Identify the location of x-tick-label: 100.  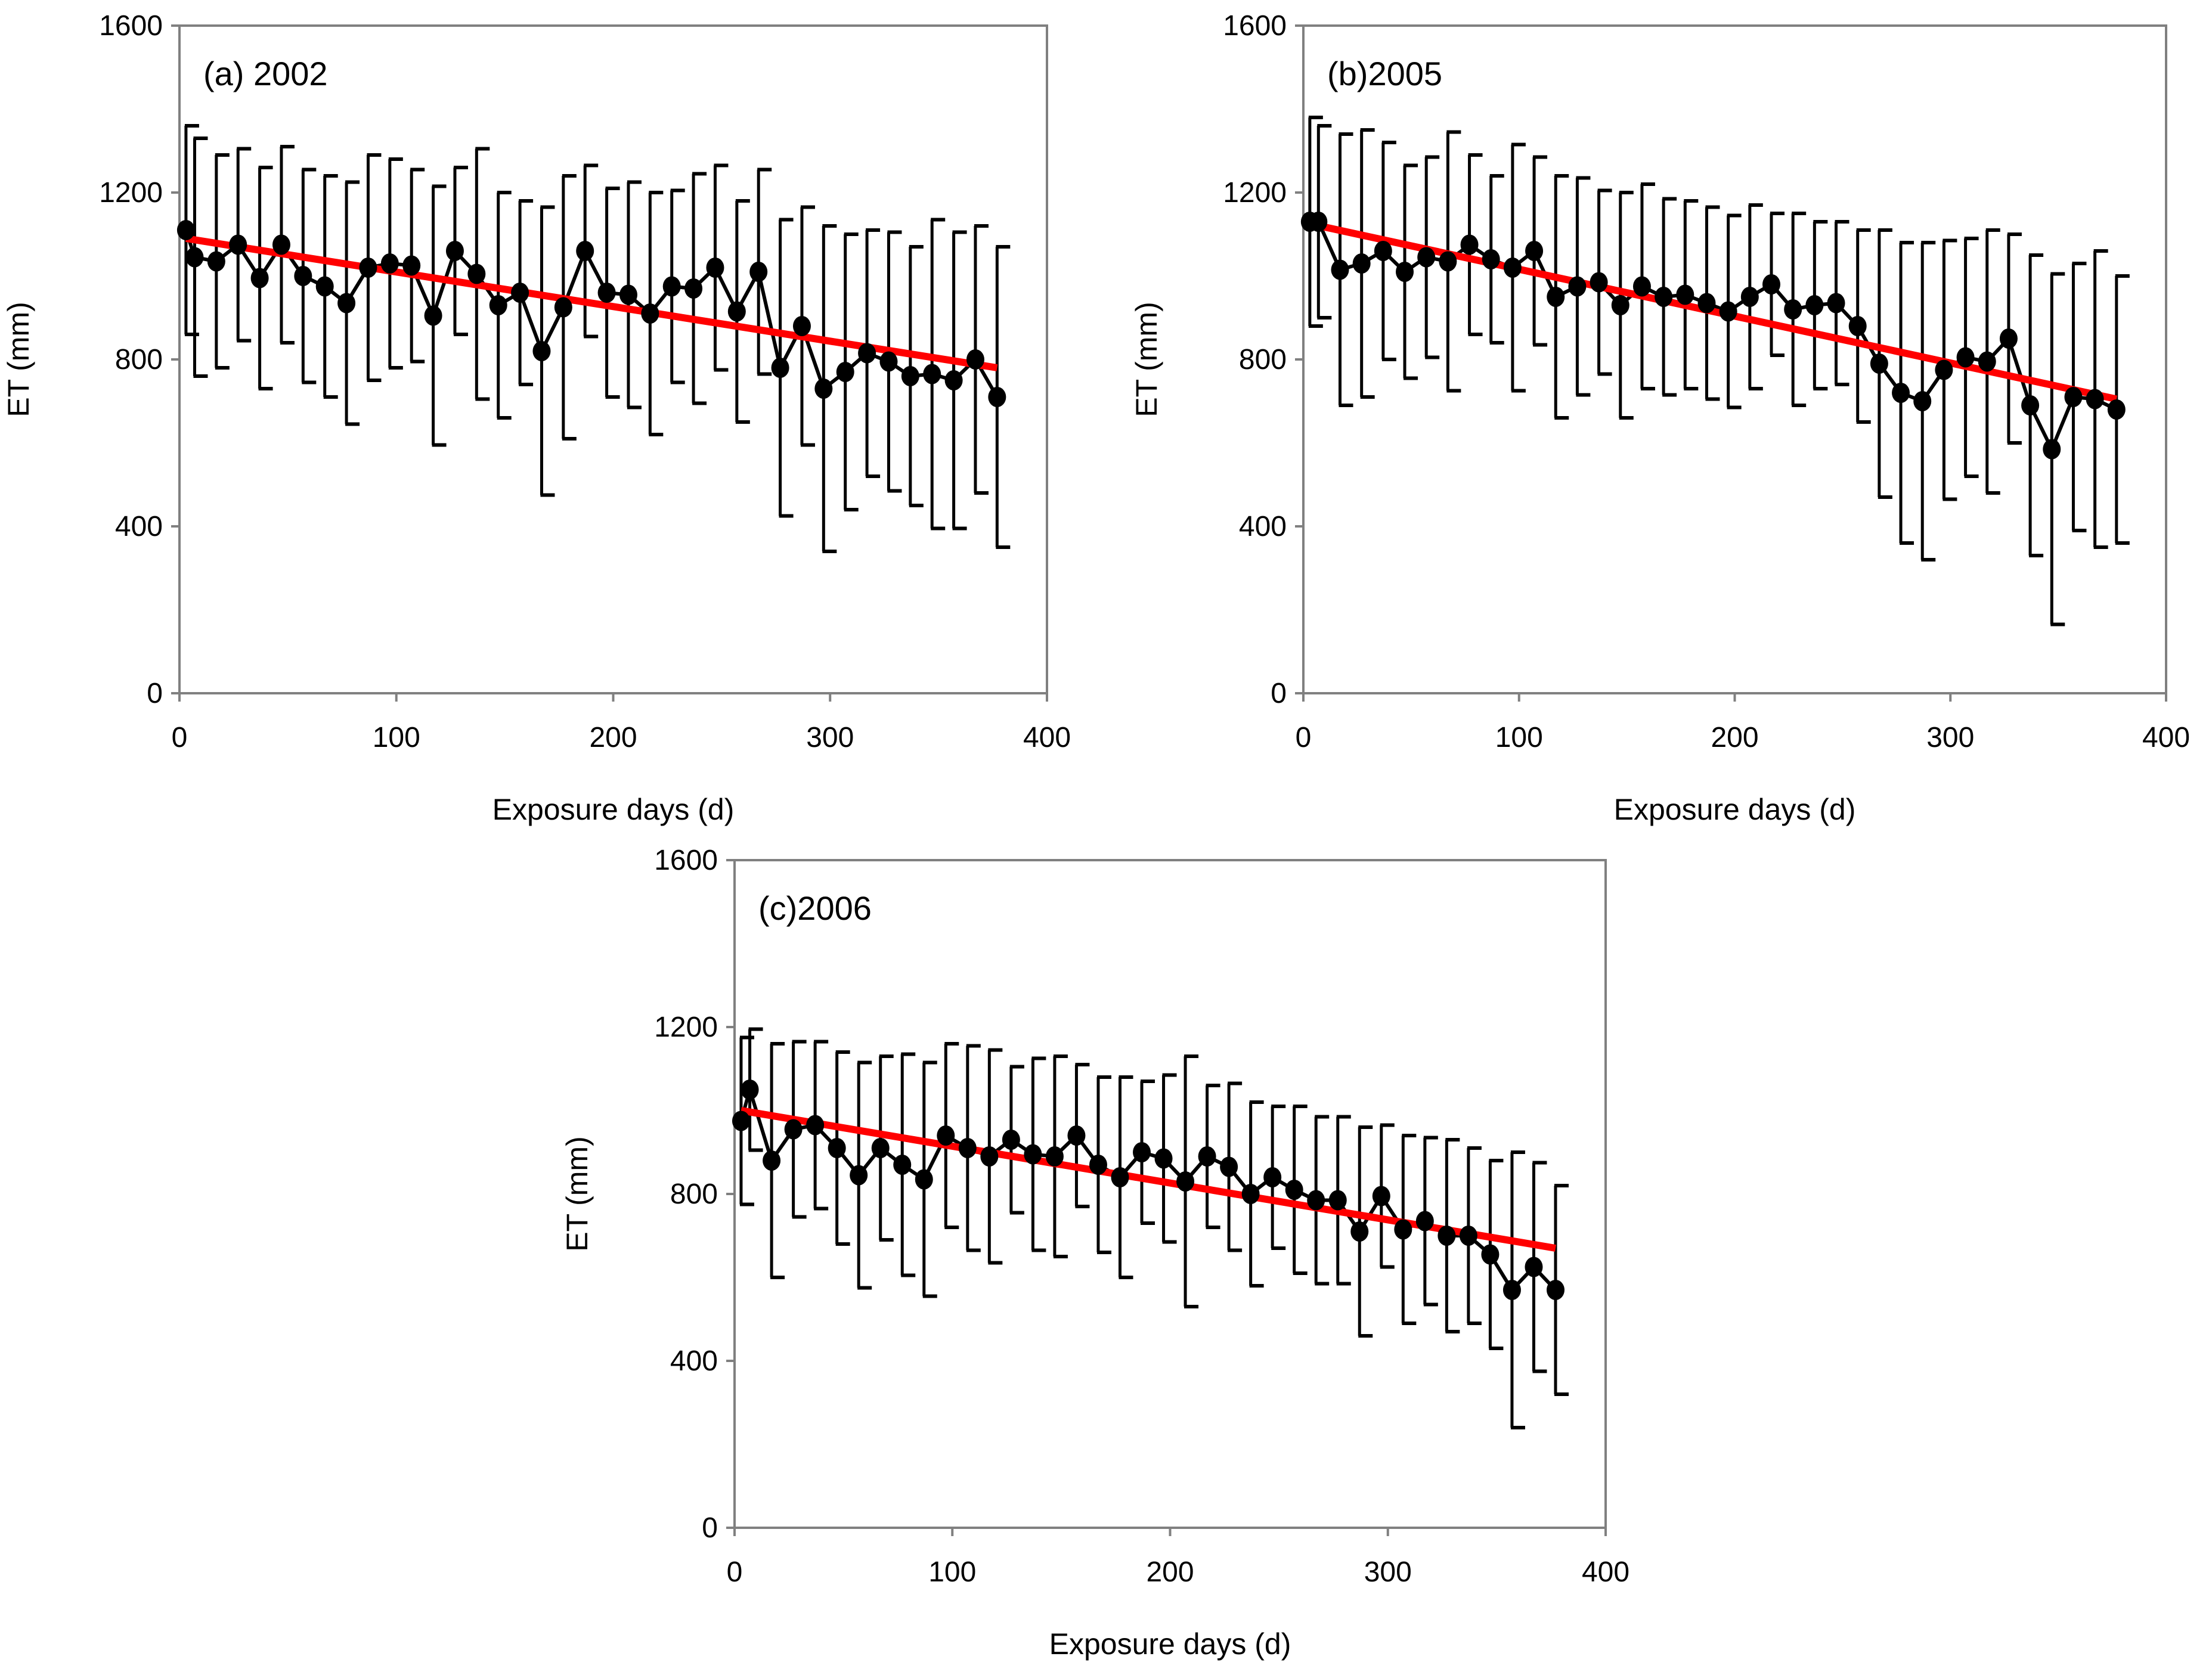
(396, 738).